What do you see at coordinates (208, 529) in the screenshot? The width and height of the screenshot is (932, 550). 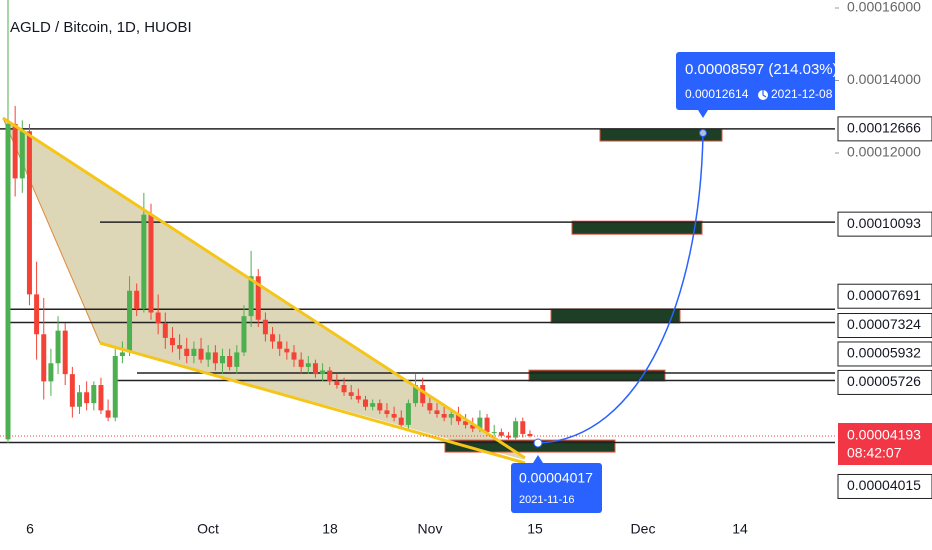 I see `x-tick-label: Oct` at bounding box center [208, 529].